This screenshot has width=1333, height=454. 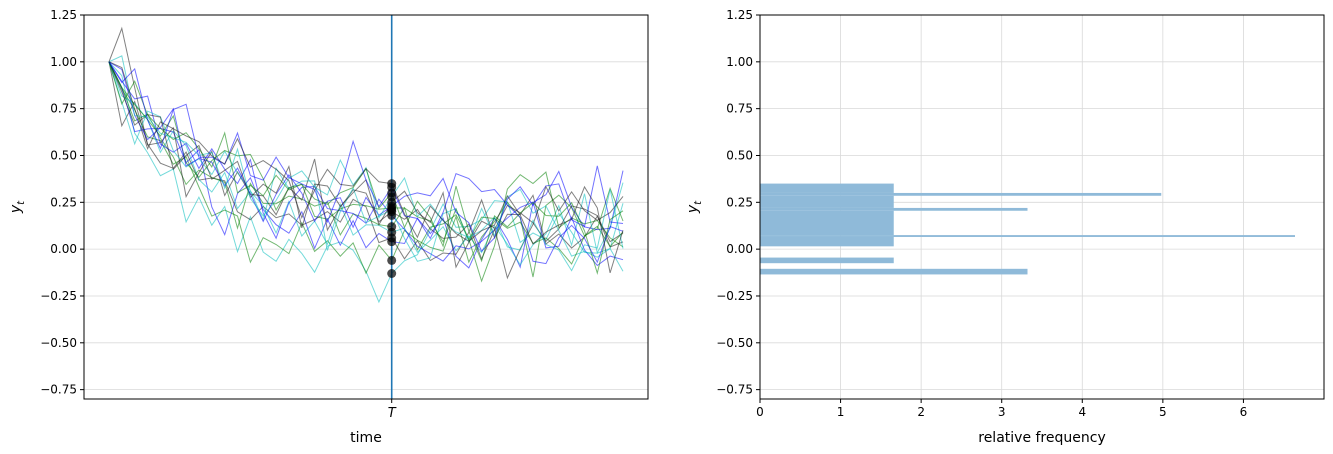 What do you see at coordinates (694, 207) in the screenshot?
I see `right-y-axis-label: yt` at bounding box center [694, 207].